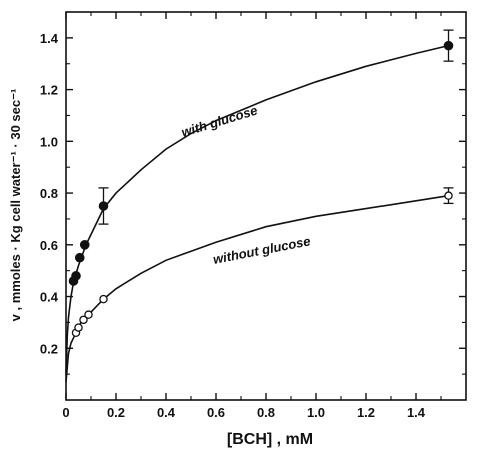 Image resolution: width=477 pixels, height=450 pixels. Describe the element at coordinates (49, 141) in the screenshot. I see `y-tick-label: 1.0` at that location.